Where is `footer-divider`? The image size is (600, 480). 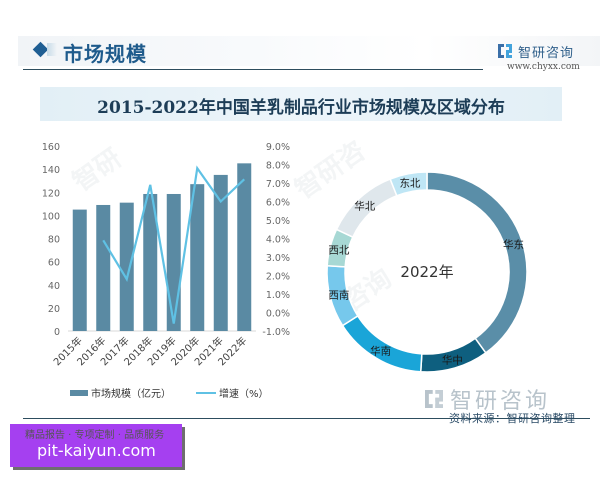
footer-divider is located at coordinates (306, 418).